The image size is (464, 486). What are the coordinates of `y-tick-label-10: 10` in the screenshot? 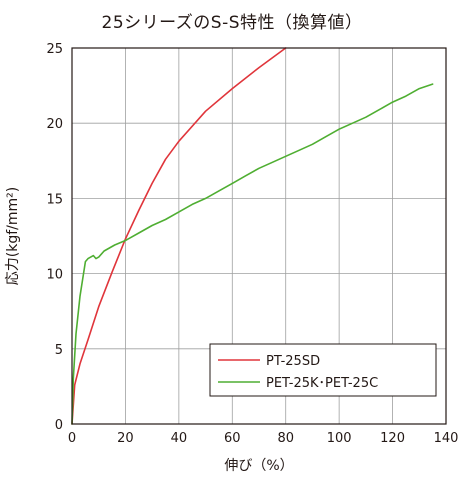 It's located at (54, 275).